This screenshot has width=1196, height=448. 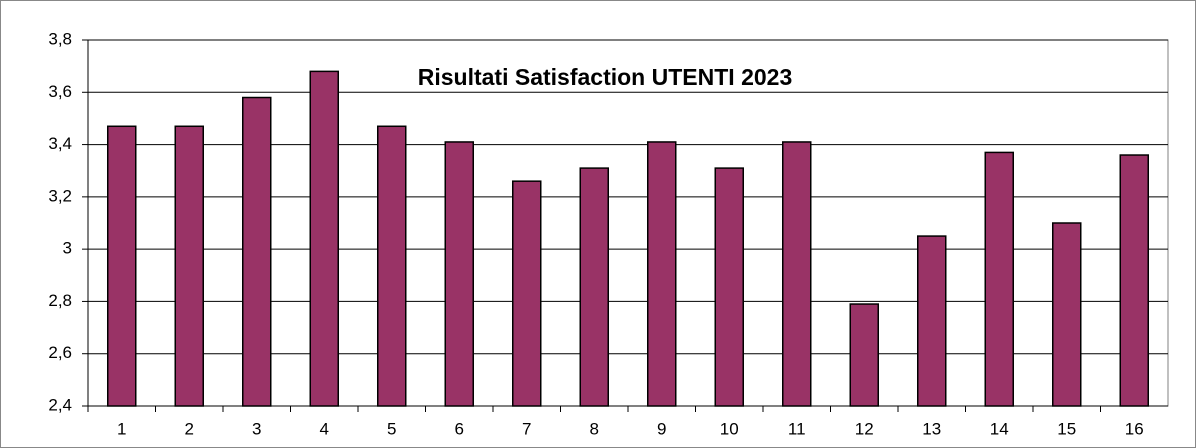 What do you see at coordinates (121, 428) in the screenshot?
I see `x-tick-label: 1` at bounding box center [121, 428].